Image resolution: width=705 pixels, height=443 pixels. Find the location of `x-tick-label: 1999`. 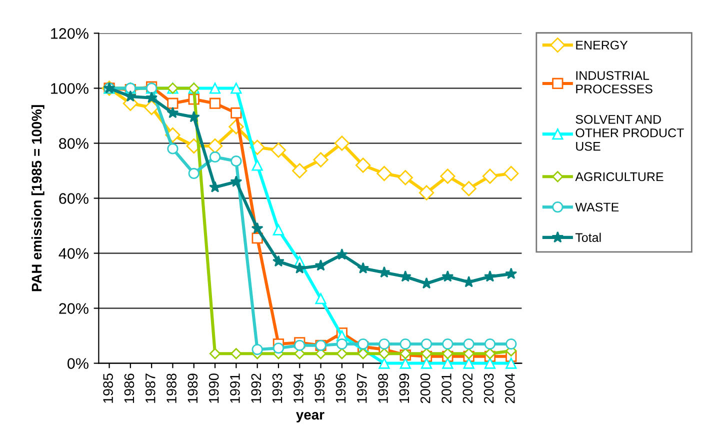

x-tick-label: 1999 is located at coordinates (404, 388).